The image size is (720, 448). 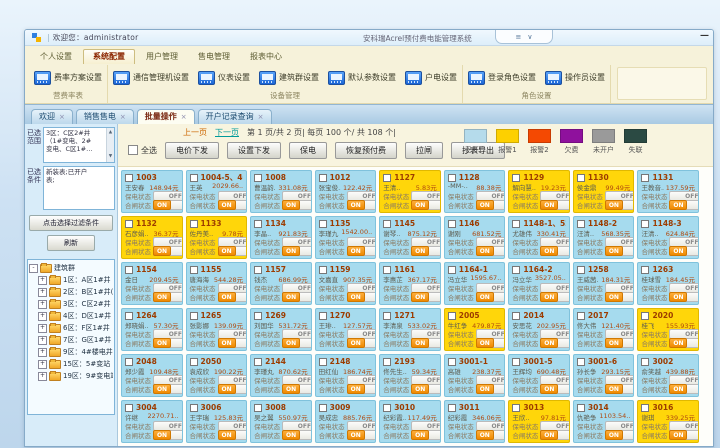 I want to click on ribbon-button: 登录角色设置, so click(x=502, y=77).